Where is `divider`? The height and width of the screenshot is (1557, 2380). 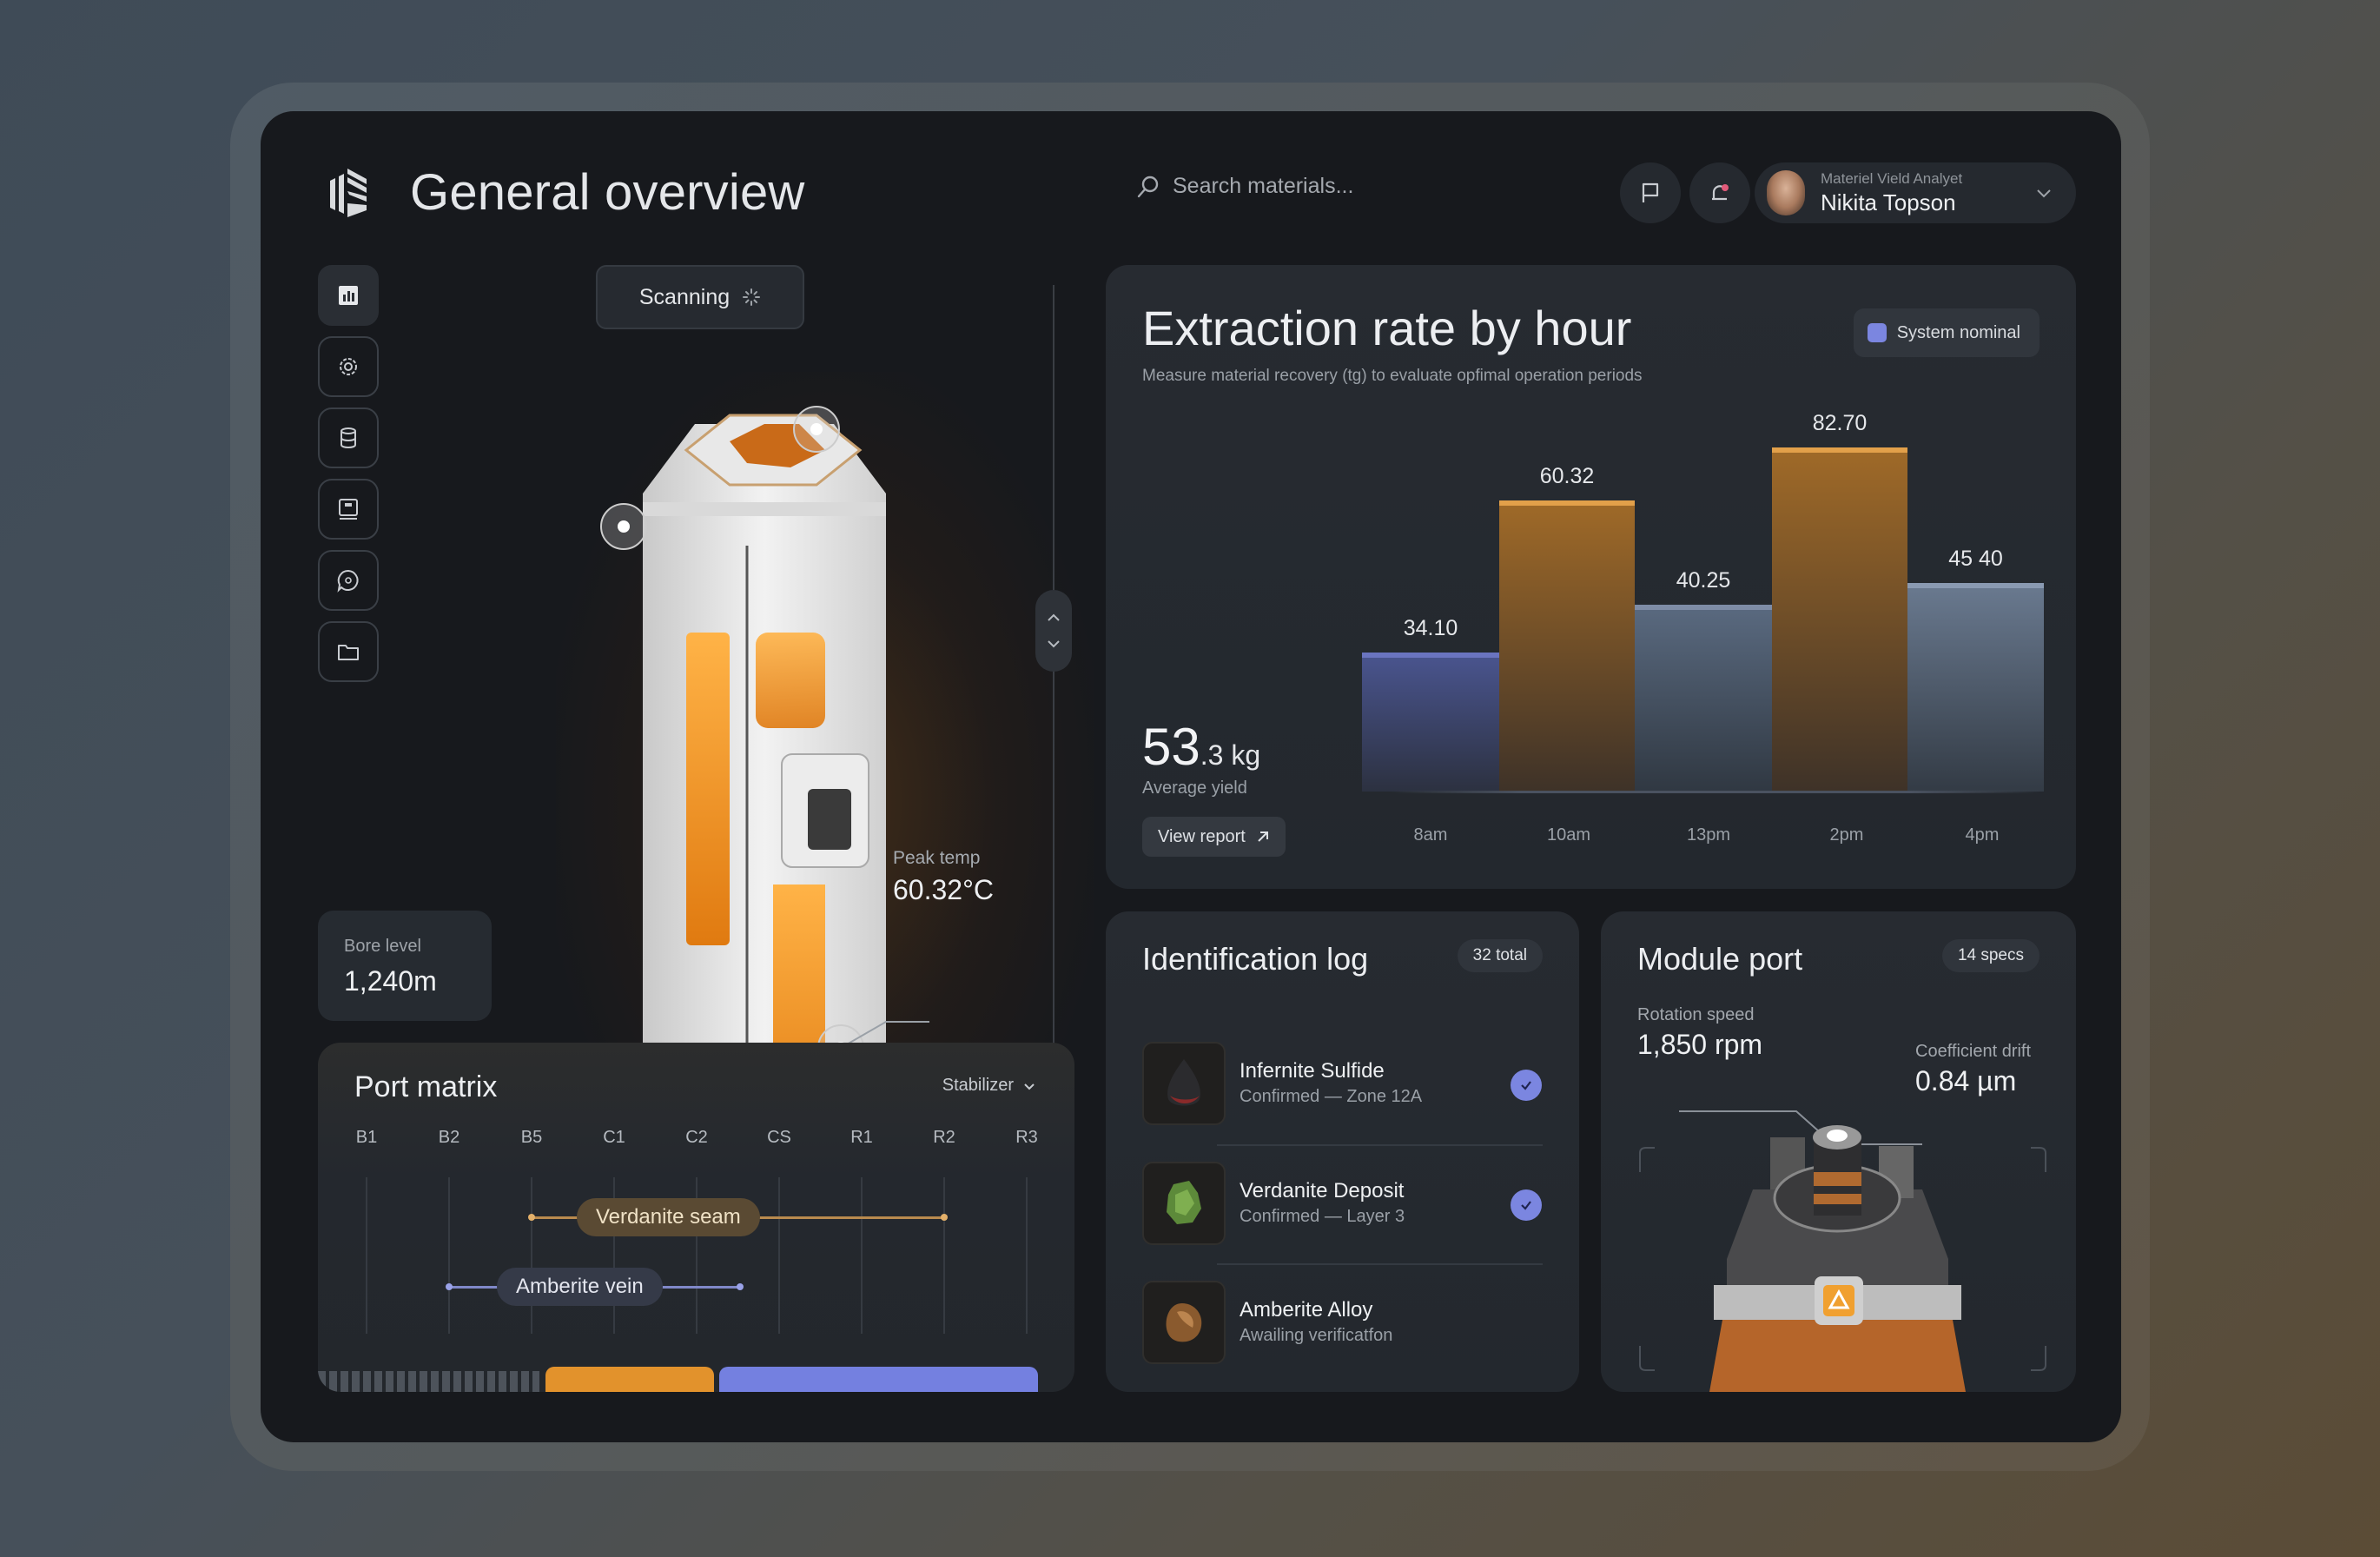 divider is located at coordinates (1380, 1264).